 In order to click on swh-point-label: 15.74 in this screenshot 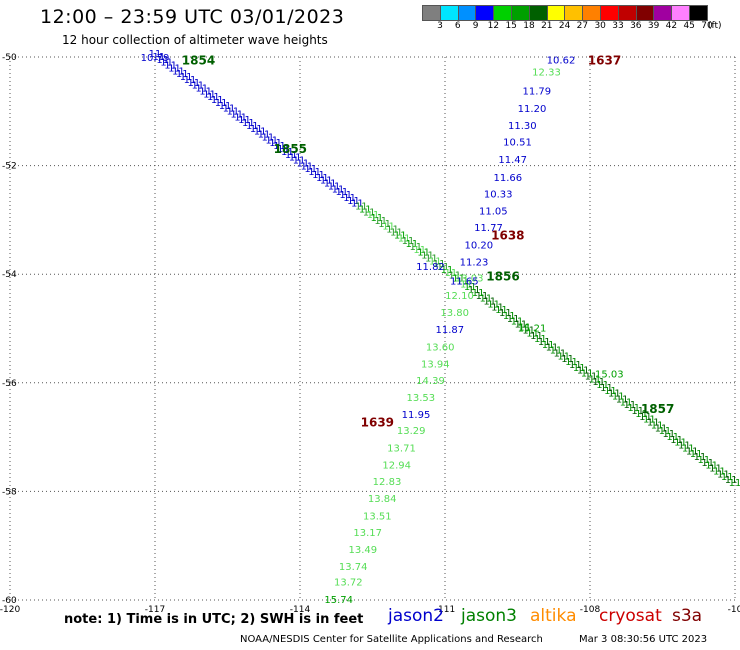, I will do `click(338, 600)`.